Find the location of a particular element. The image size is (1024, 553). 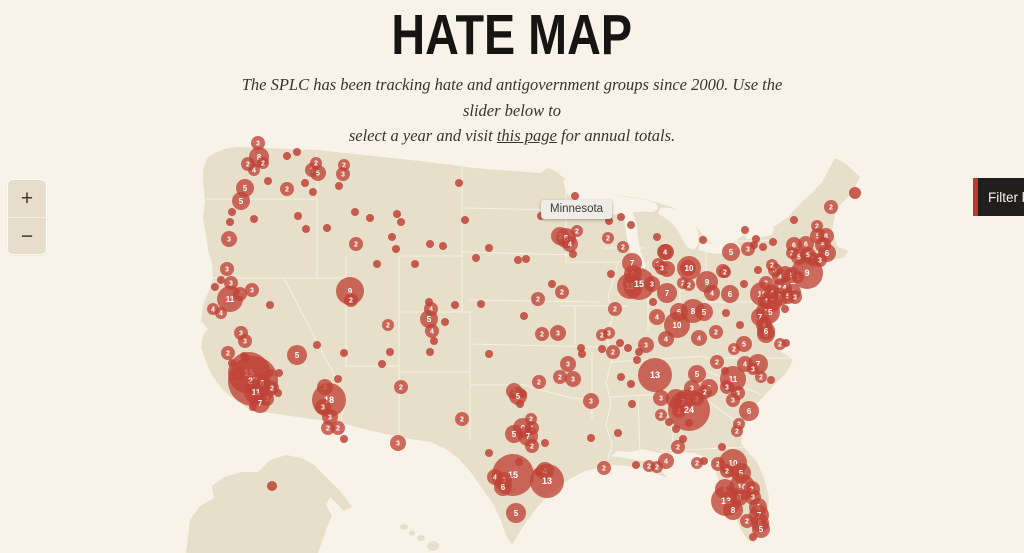

hawaii-shape is located at coordinates (419, 537).